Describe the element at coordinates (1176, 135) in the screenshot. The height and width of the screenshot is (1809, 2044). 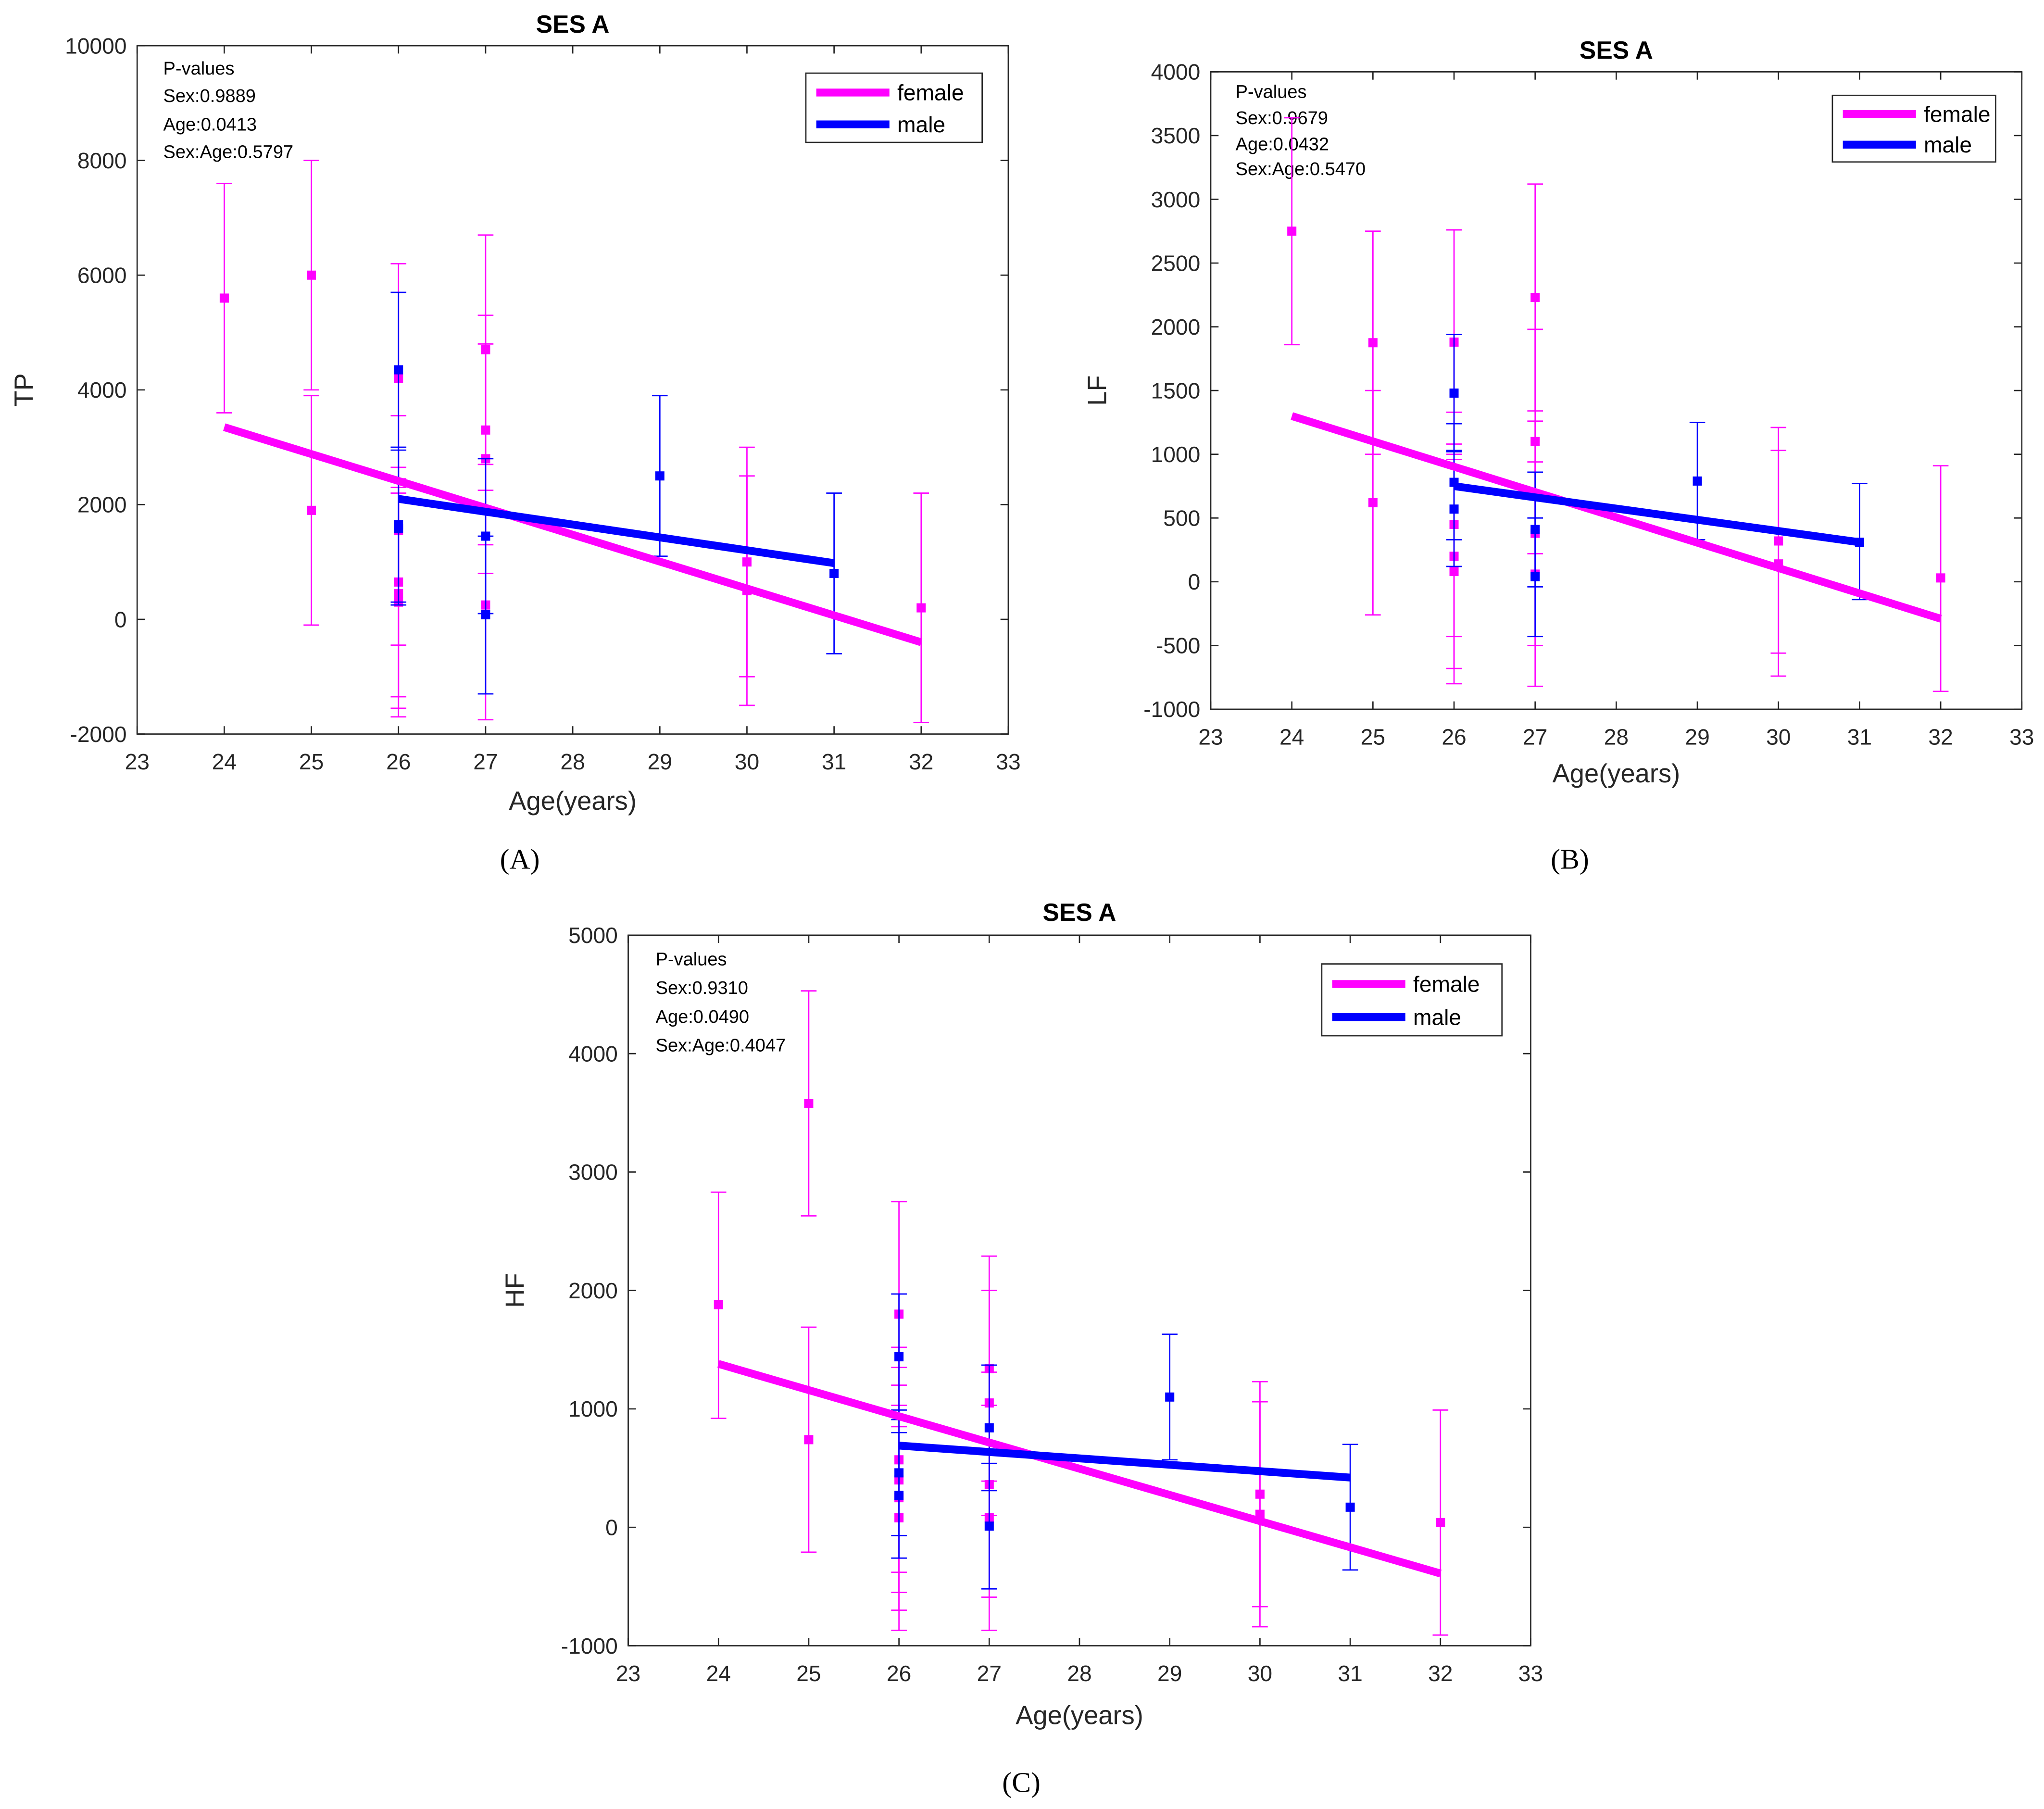
I see `y-tick-label: 3500` at that location.